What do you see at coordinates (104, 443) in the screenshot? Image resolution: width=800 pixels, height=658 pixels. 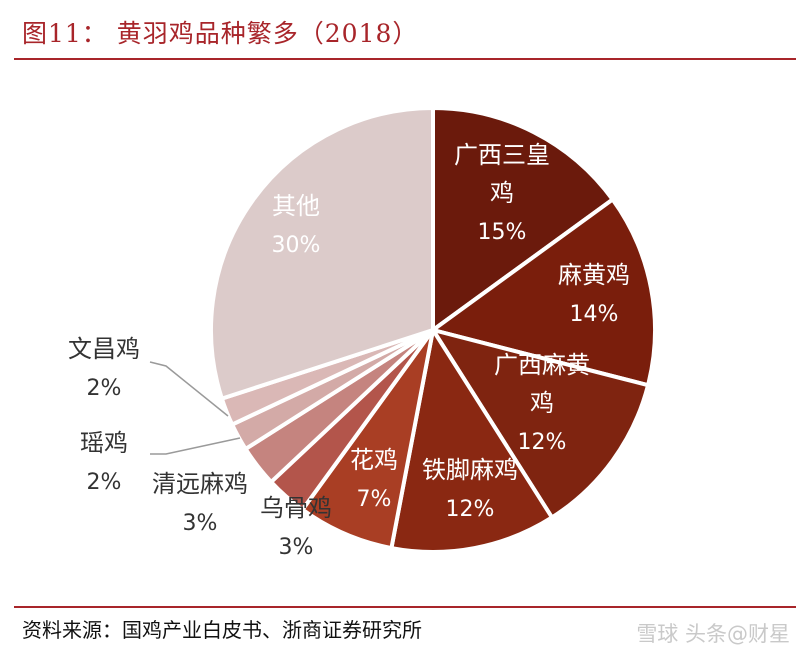 I see `slice-label: 瑶鸡` at bounding box center [104, 443].